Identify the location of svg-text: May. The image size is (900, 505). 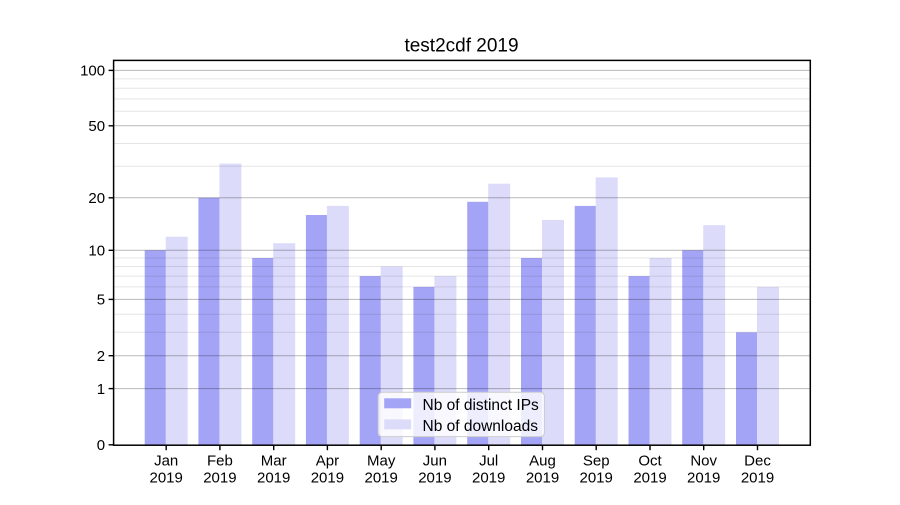
(381, 461).